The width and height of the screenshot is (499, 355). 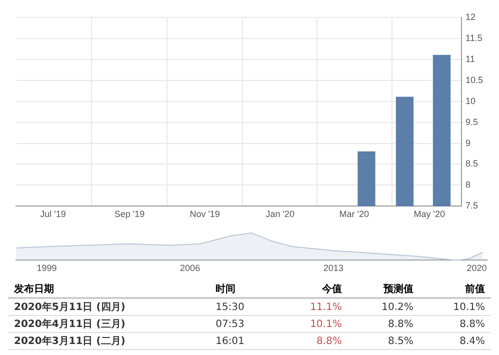 What do you see at coordinates (473, 37) in the screenshot?
I see `y-tick-label: 11.5` at bounding box center [473, 37].